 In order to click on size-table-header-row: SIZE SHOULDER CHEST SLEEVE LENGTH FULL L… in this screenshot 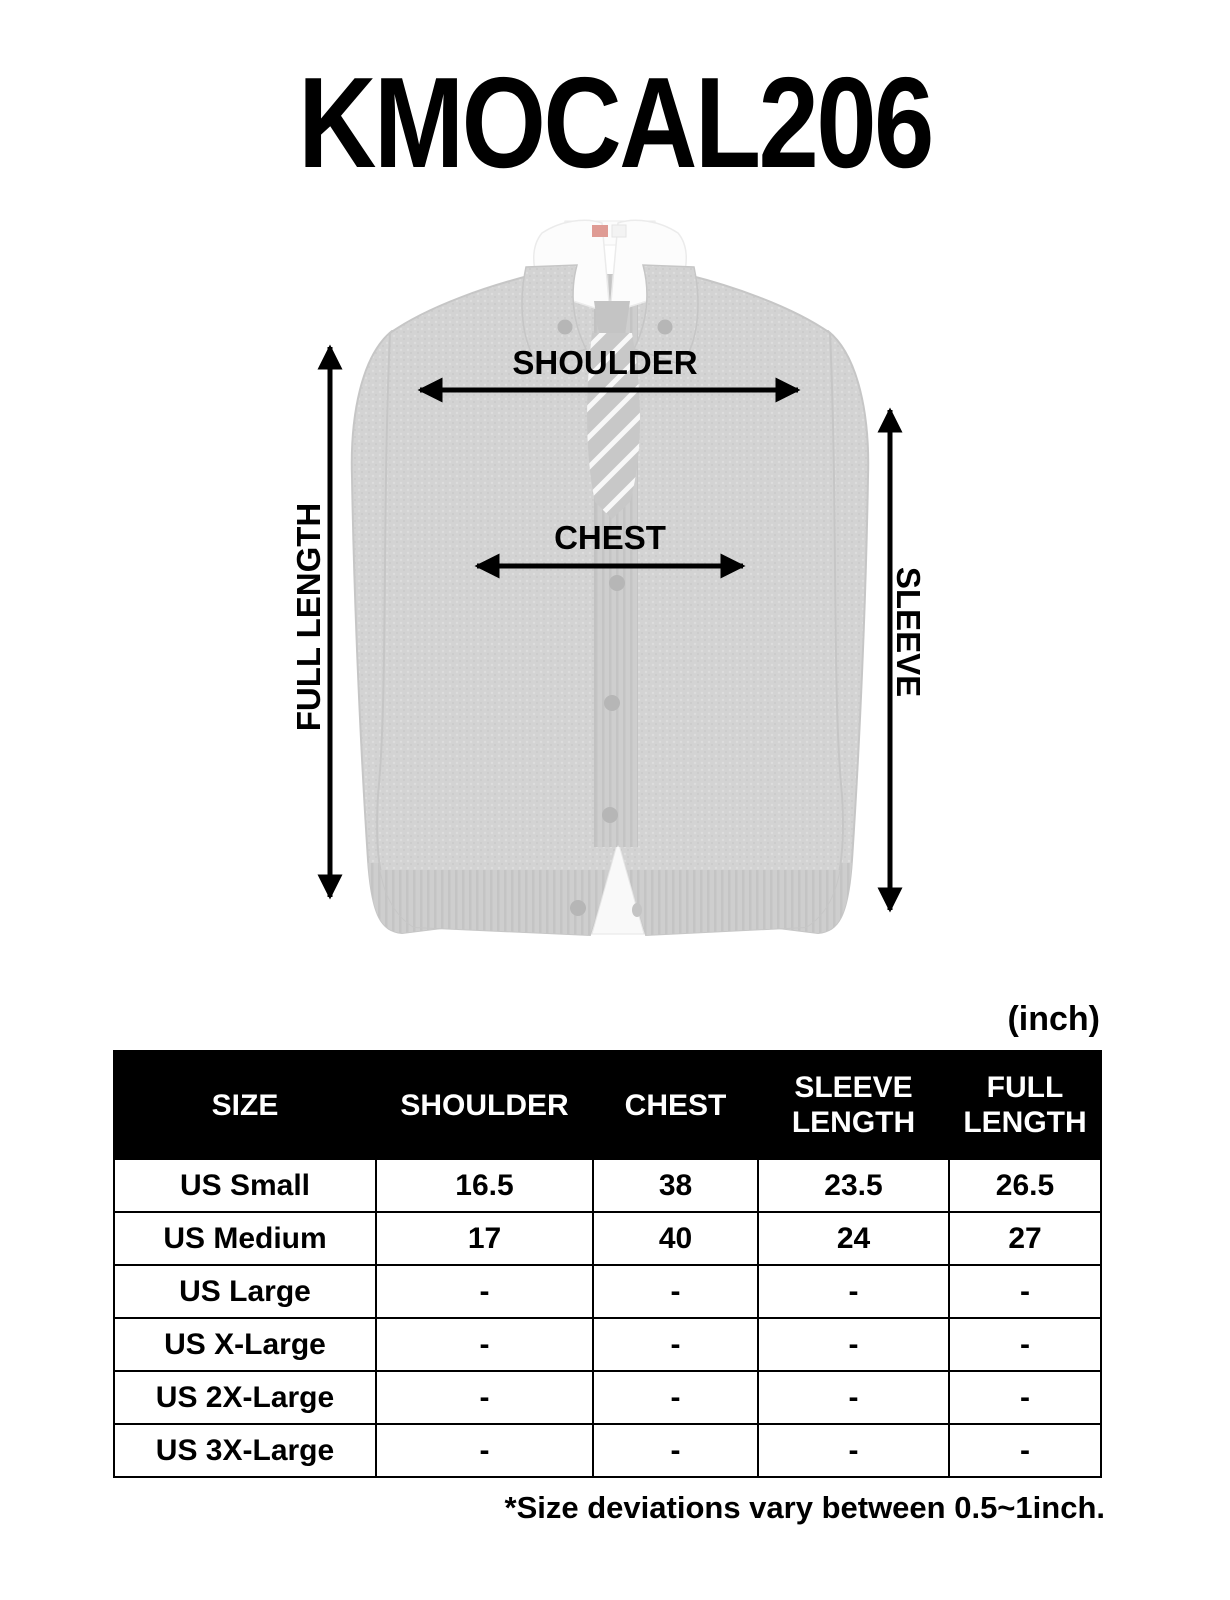, I will do `click(607, 1105)`.